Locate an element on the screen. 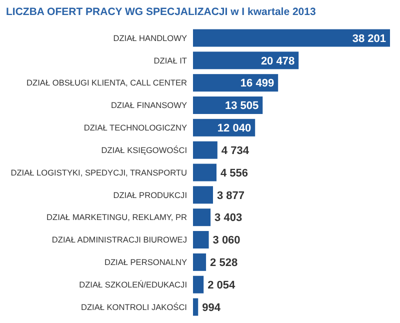 This screenshot has width=400, height=323. y-tick-label: DZIAŁ FINANSOWY is located at coordinates (149, 105).